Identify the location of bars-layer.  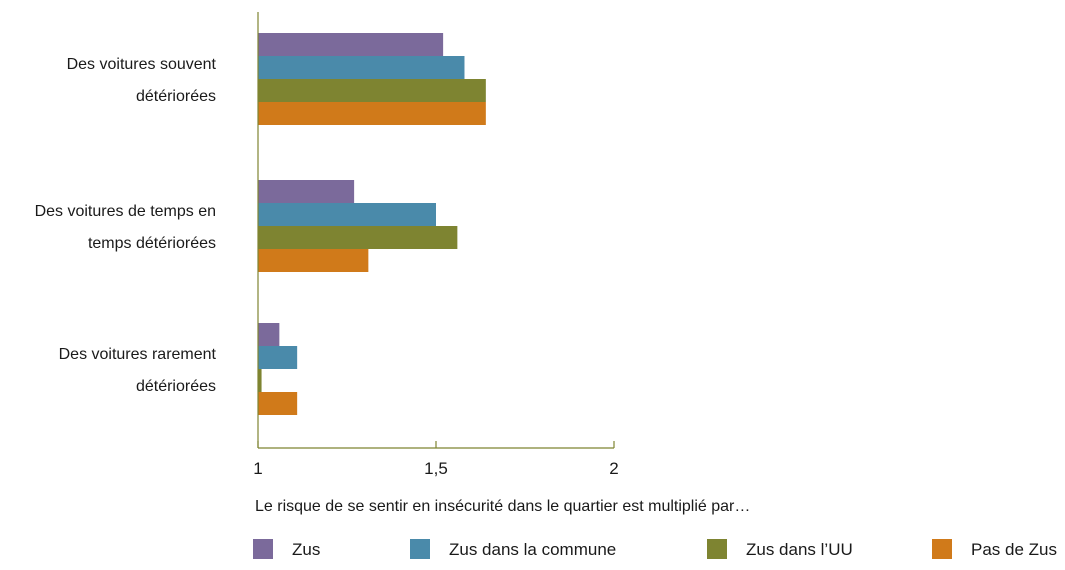
(372, 224).